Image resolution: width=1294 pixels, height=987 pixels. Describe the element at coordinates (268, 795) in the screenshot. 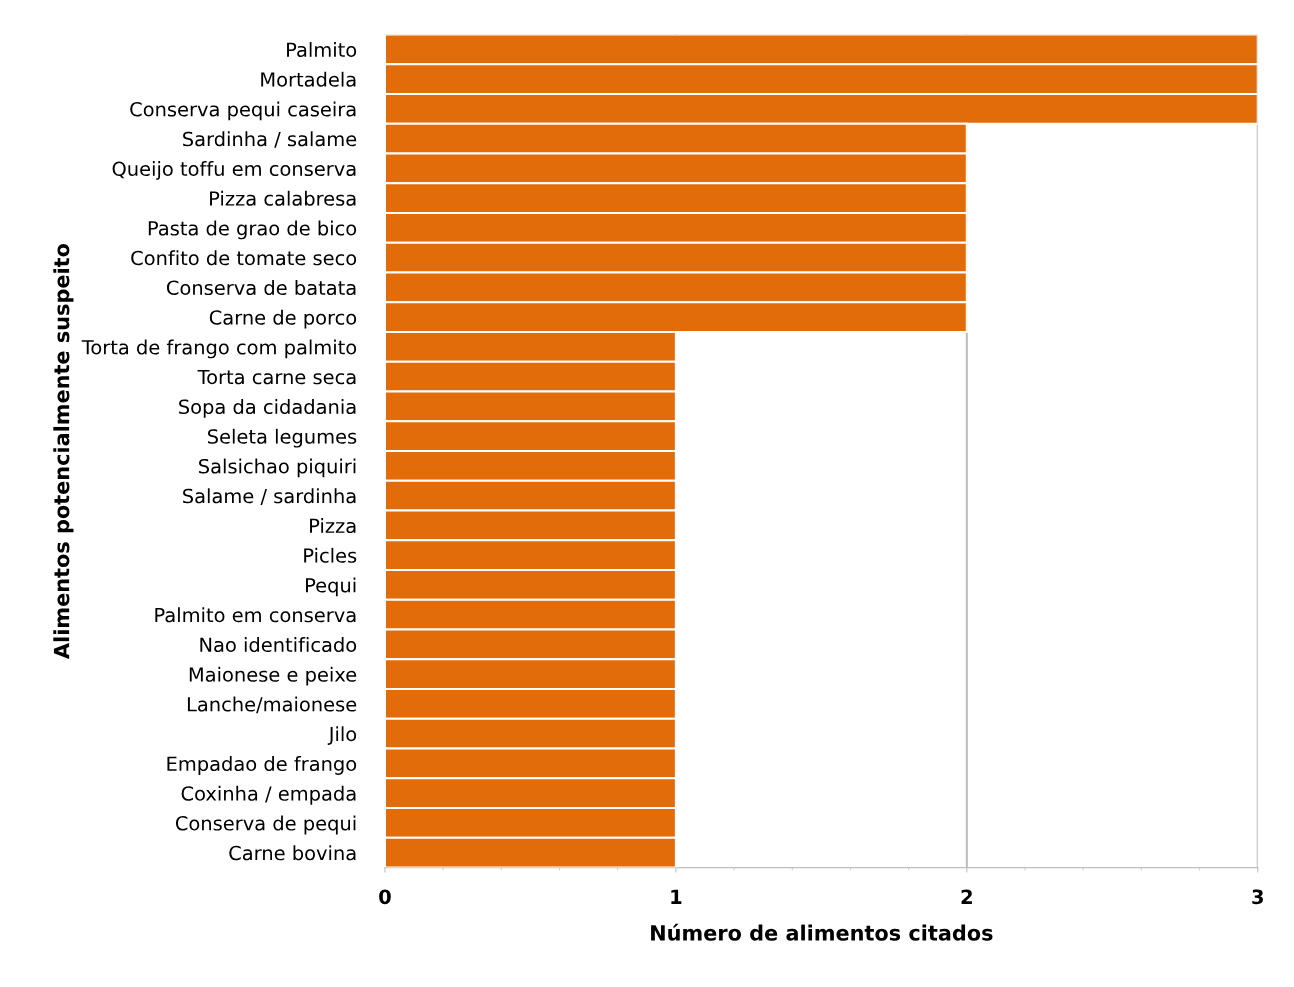

I see `y-tick-label: Coxinha / empada` at that location.